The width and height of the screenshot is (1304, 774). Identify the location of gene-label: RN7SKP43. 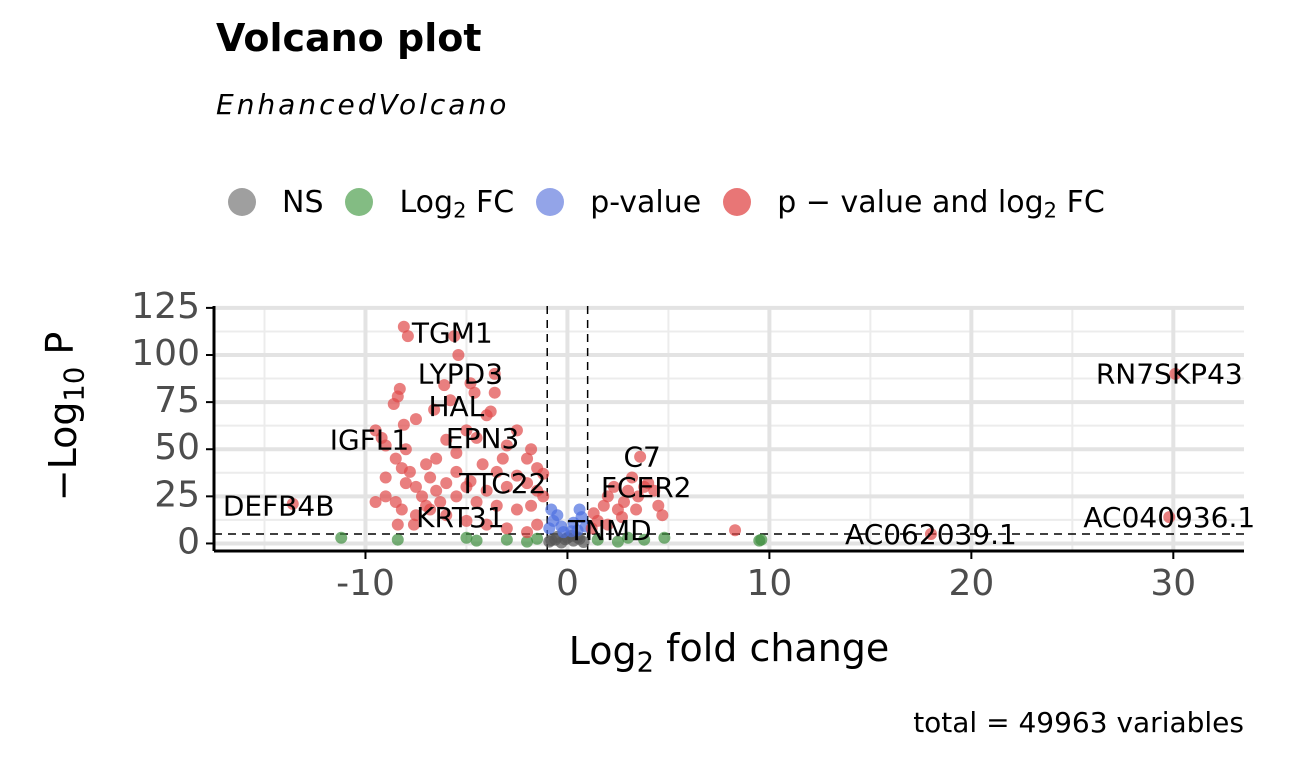
(1169, 374).